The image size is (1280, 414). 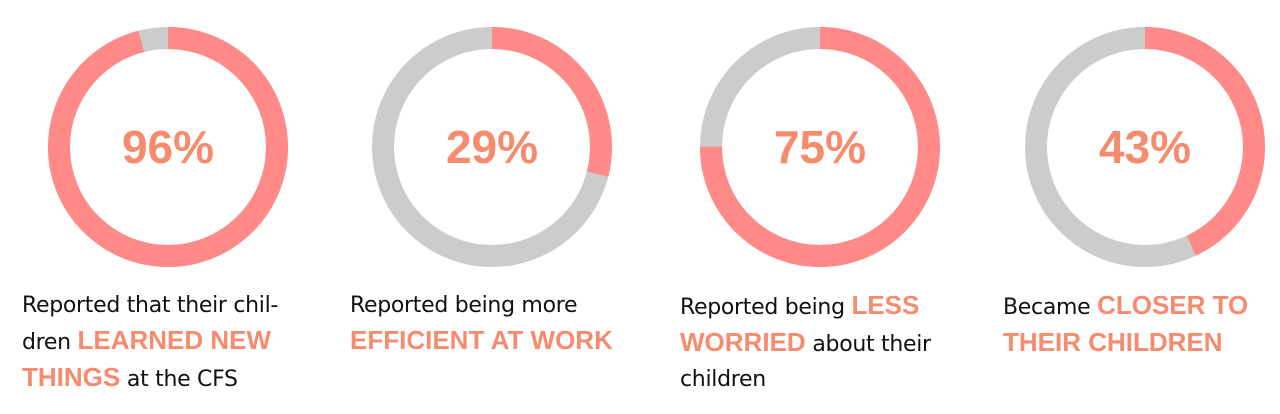 What do you see at coordinates (1126, 323) in the screenshot?
I see `caption-highlight: CLOSER TO THEIR CHILDREN` at bounding box center [1126, 323].